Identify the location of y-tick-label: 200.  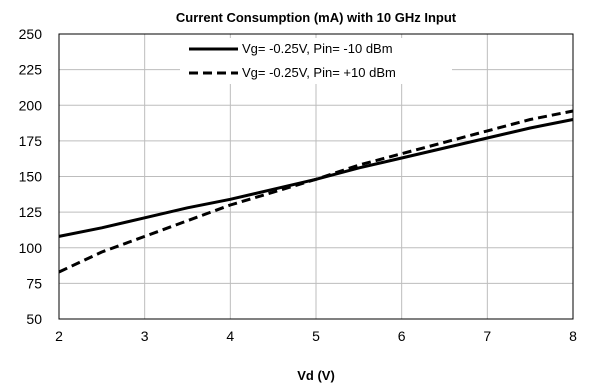
(31, 105).